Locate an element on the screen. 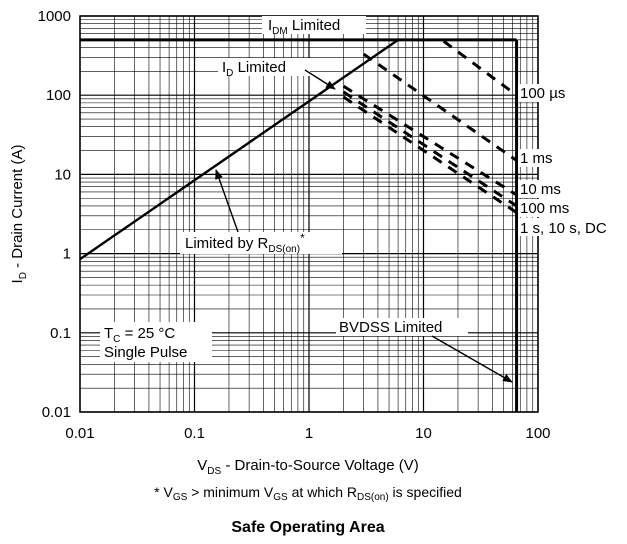  idm-limited-label: IDM Limited is located at coordinates (304, 27).